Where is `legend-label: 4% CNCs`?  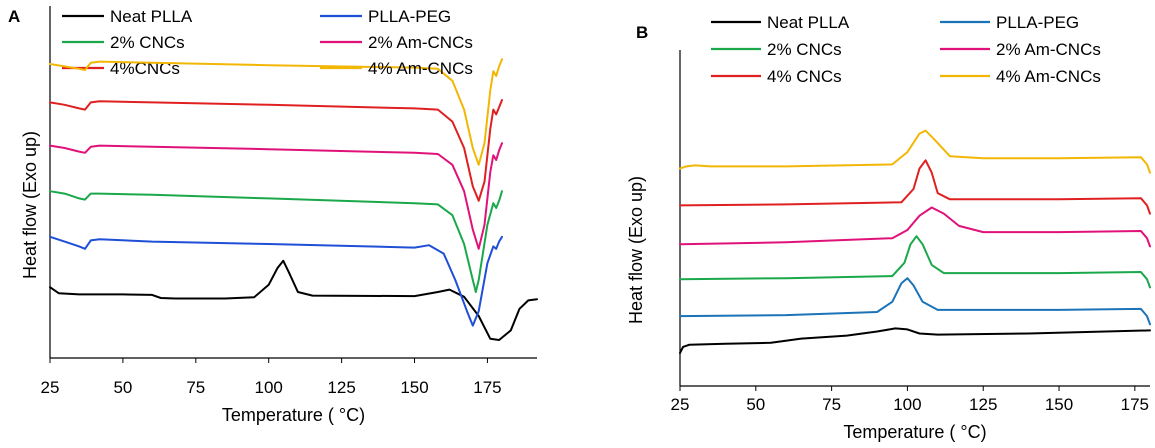 legend-label: 4% CNCs is located at coordinates (804, 76).